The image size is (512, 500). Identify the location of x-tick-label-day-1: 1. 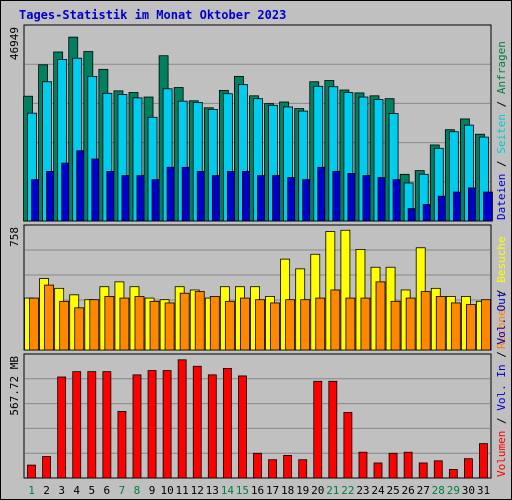
(31, 490).